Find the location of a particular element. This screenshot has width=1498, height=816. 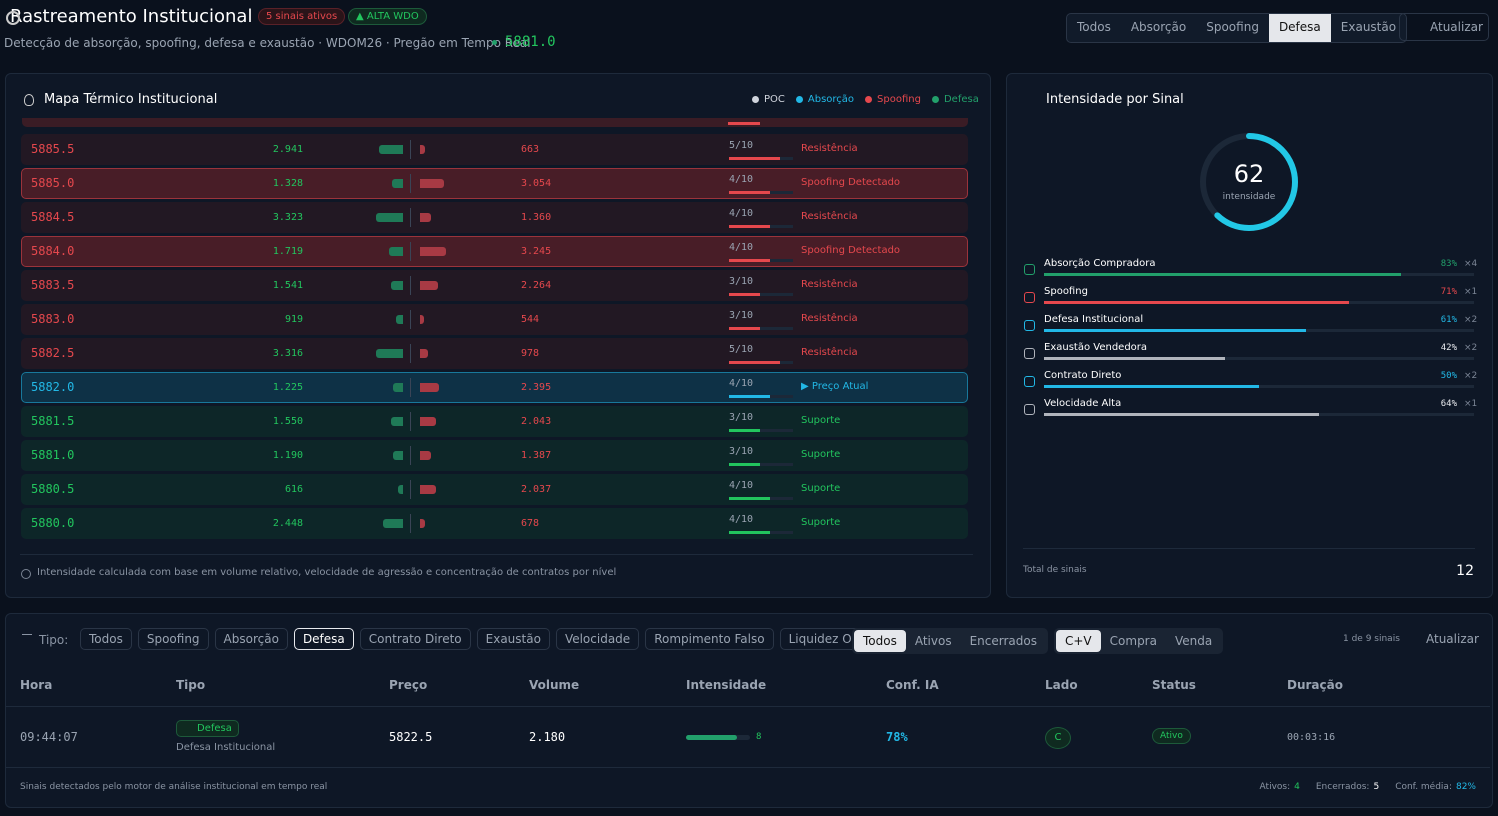

column-header: Intensidade is located at coordinates (726, 685).